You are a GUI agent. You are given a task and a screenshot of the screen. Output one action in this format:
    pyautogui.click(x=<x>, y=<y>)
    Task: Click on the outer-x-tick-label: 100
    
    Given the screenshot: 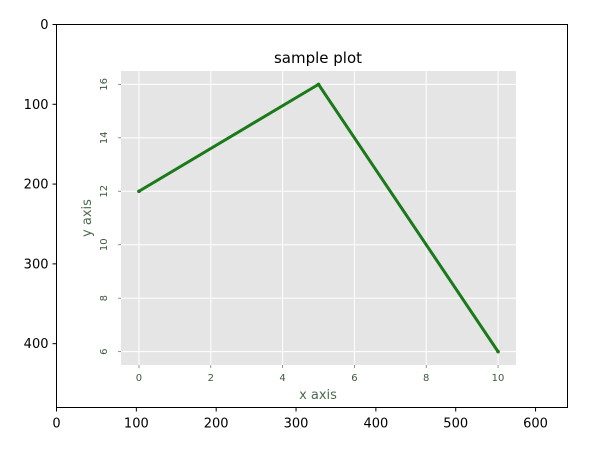 What is the action you would take?
    pyautogui.click(x=136, y=424)
    